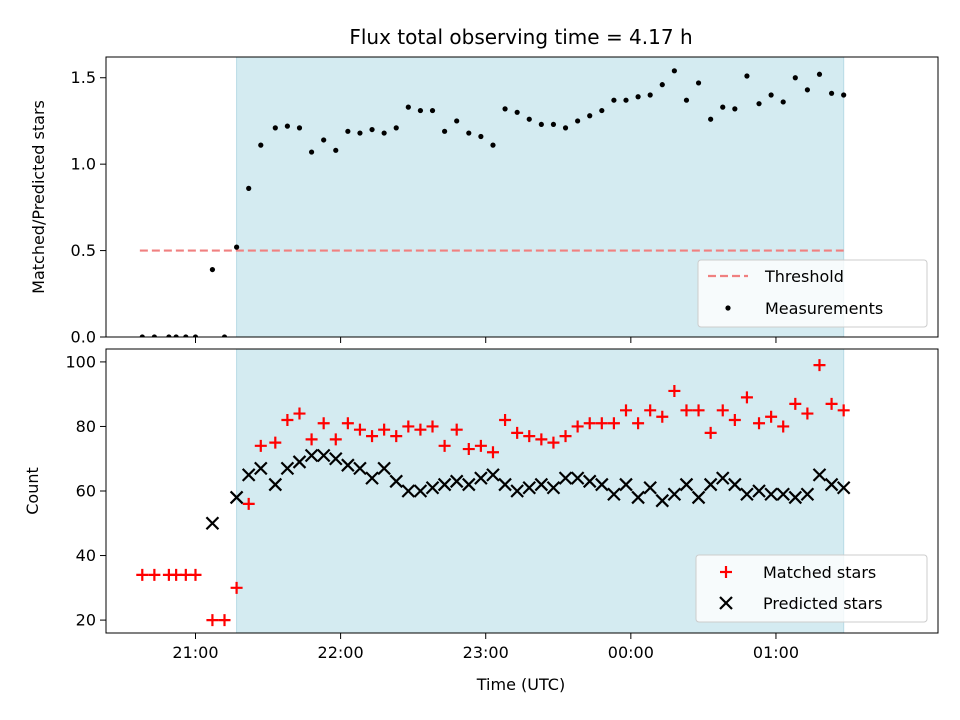  Describe the element at coordinates (520, 37) in the screenshot. I see `chart-title: Flux total observing time = 4.17 h` at that location.